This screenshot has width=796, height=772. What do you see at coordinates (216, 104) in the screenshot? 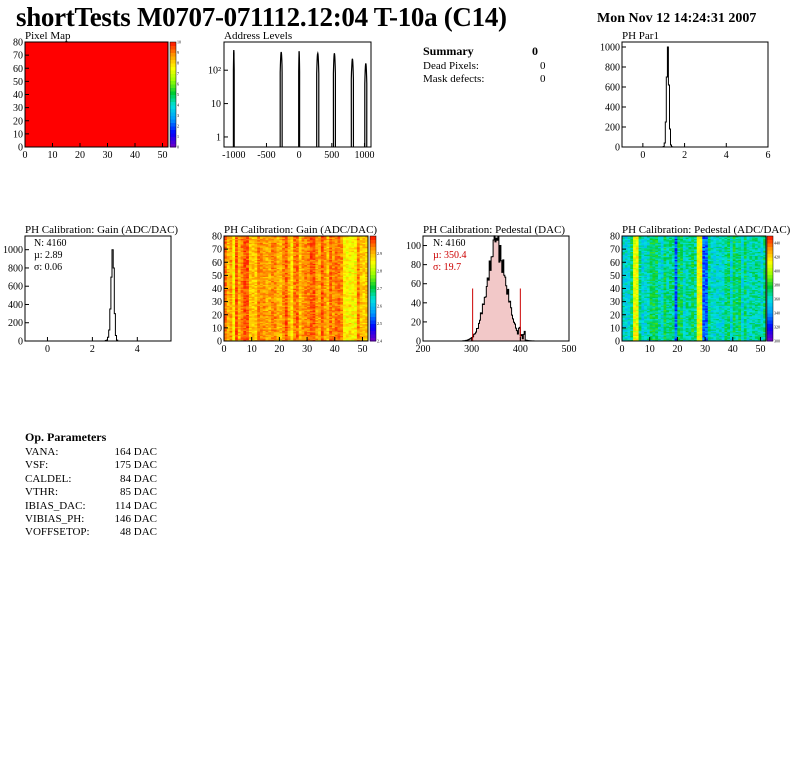
I see `y-tick-label: 10` at bounding box center [216, 104].